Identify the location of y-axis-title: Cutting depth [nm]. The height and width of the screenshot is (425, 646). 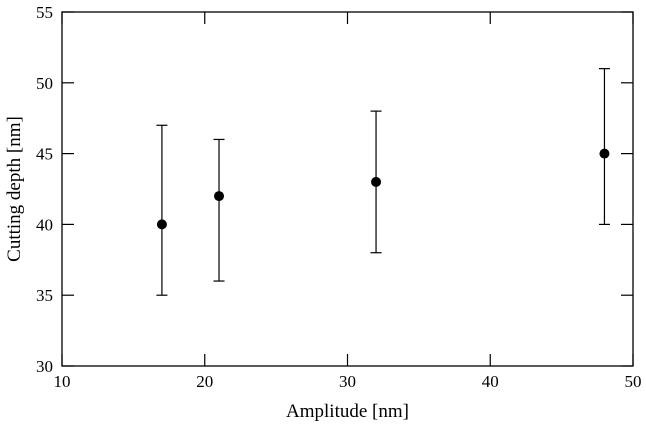
(14, 189).